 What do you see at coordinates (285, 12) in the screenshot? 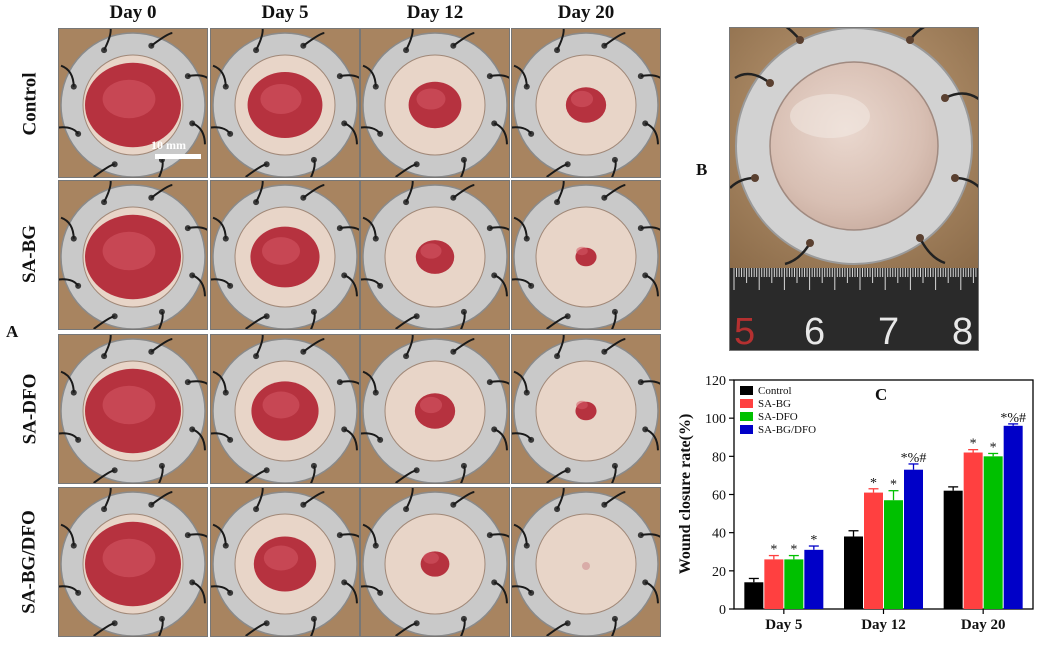
I see `column-header-day5: Day 5` at bounding box center [285, 12].